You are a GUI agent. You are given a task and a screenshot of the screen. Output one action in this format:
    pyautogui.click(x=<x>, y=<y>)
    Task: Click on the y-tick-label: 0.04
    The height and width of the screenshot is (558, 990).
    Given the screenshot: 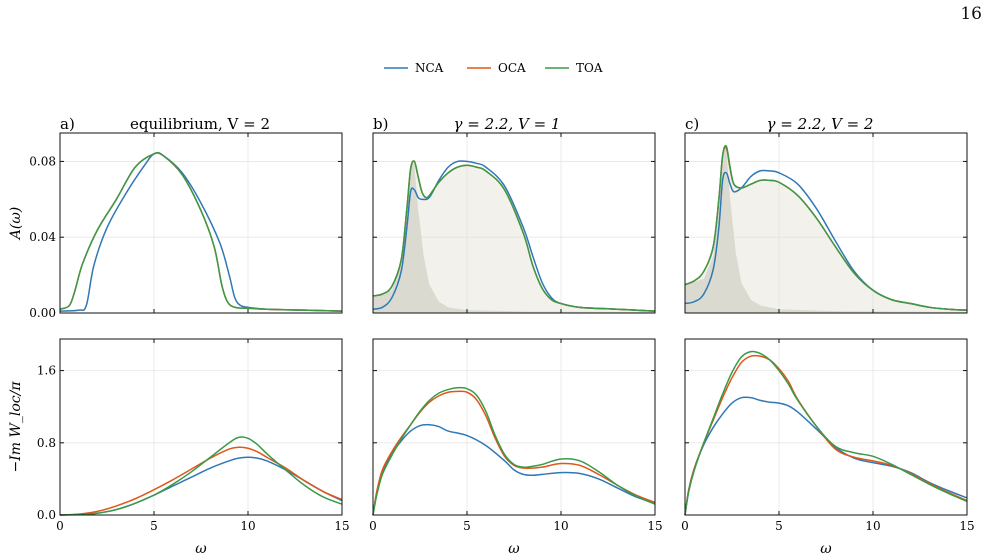 What is the action you would take?
    pyautogui.click(x=42, y=237)
    